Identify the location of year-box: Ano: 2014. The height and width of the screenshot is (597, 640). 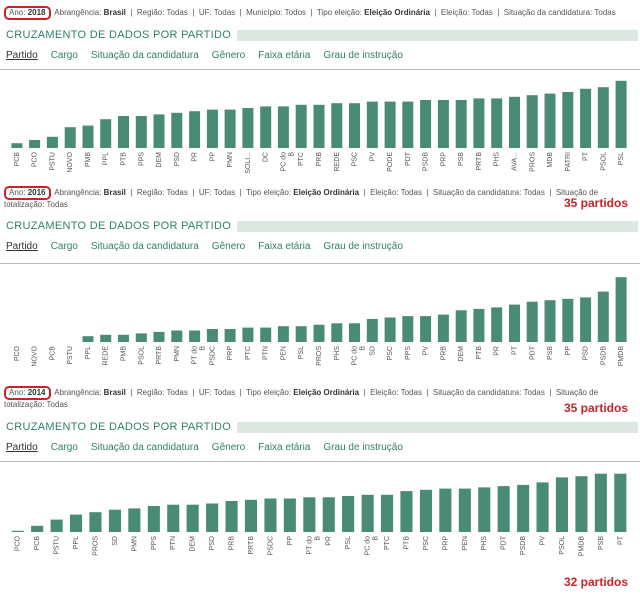
(27, 393).